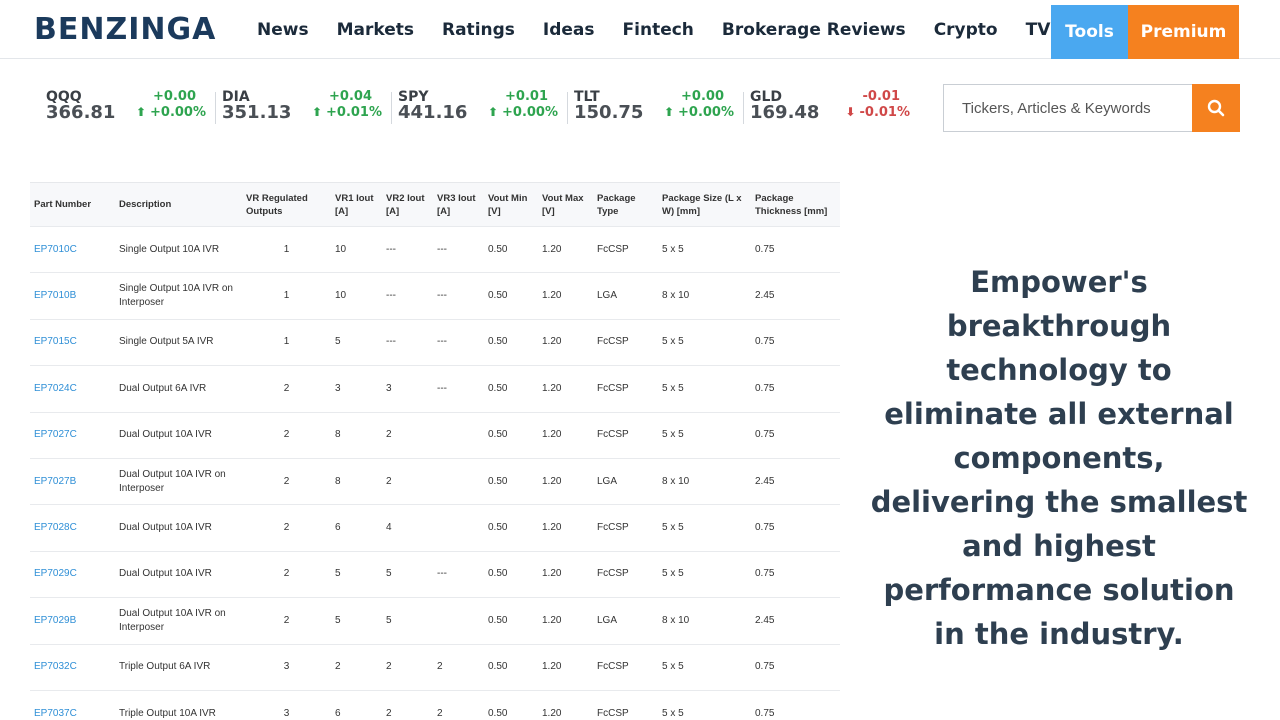  Describe the element at coordinates (55, 435) in the screenshot. I see `part-number-link: EP7027C` at that location.